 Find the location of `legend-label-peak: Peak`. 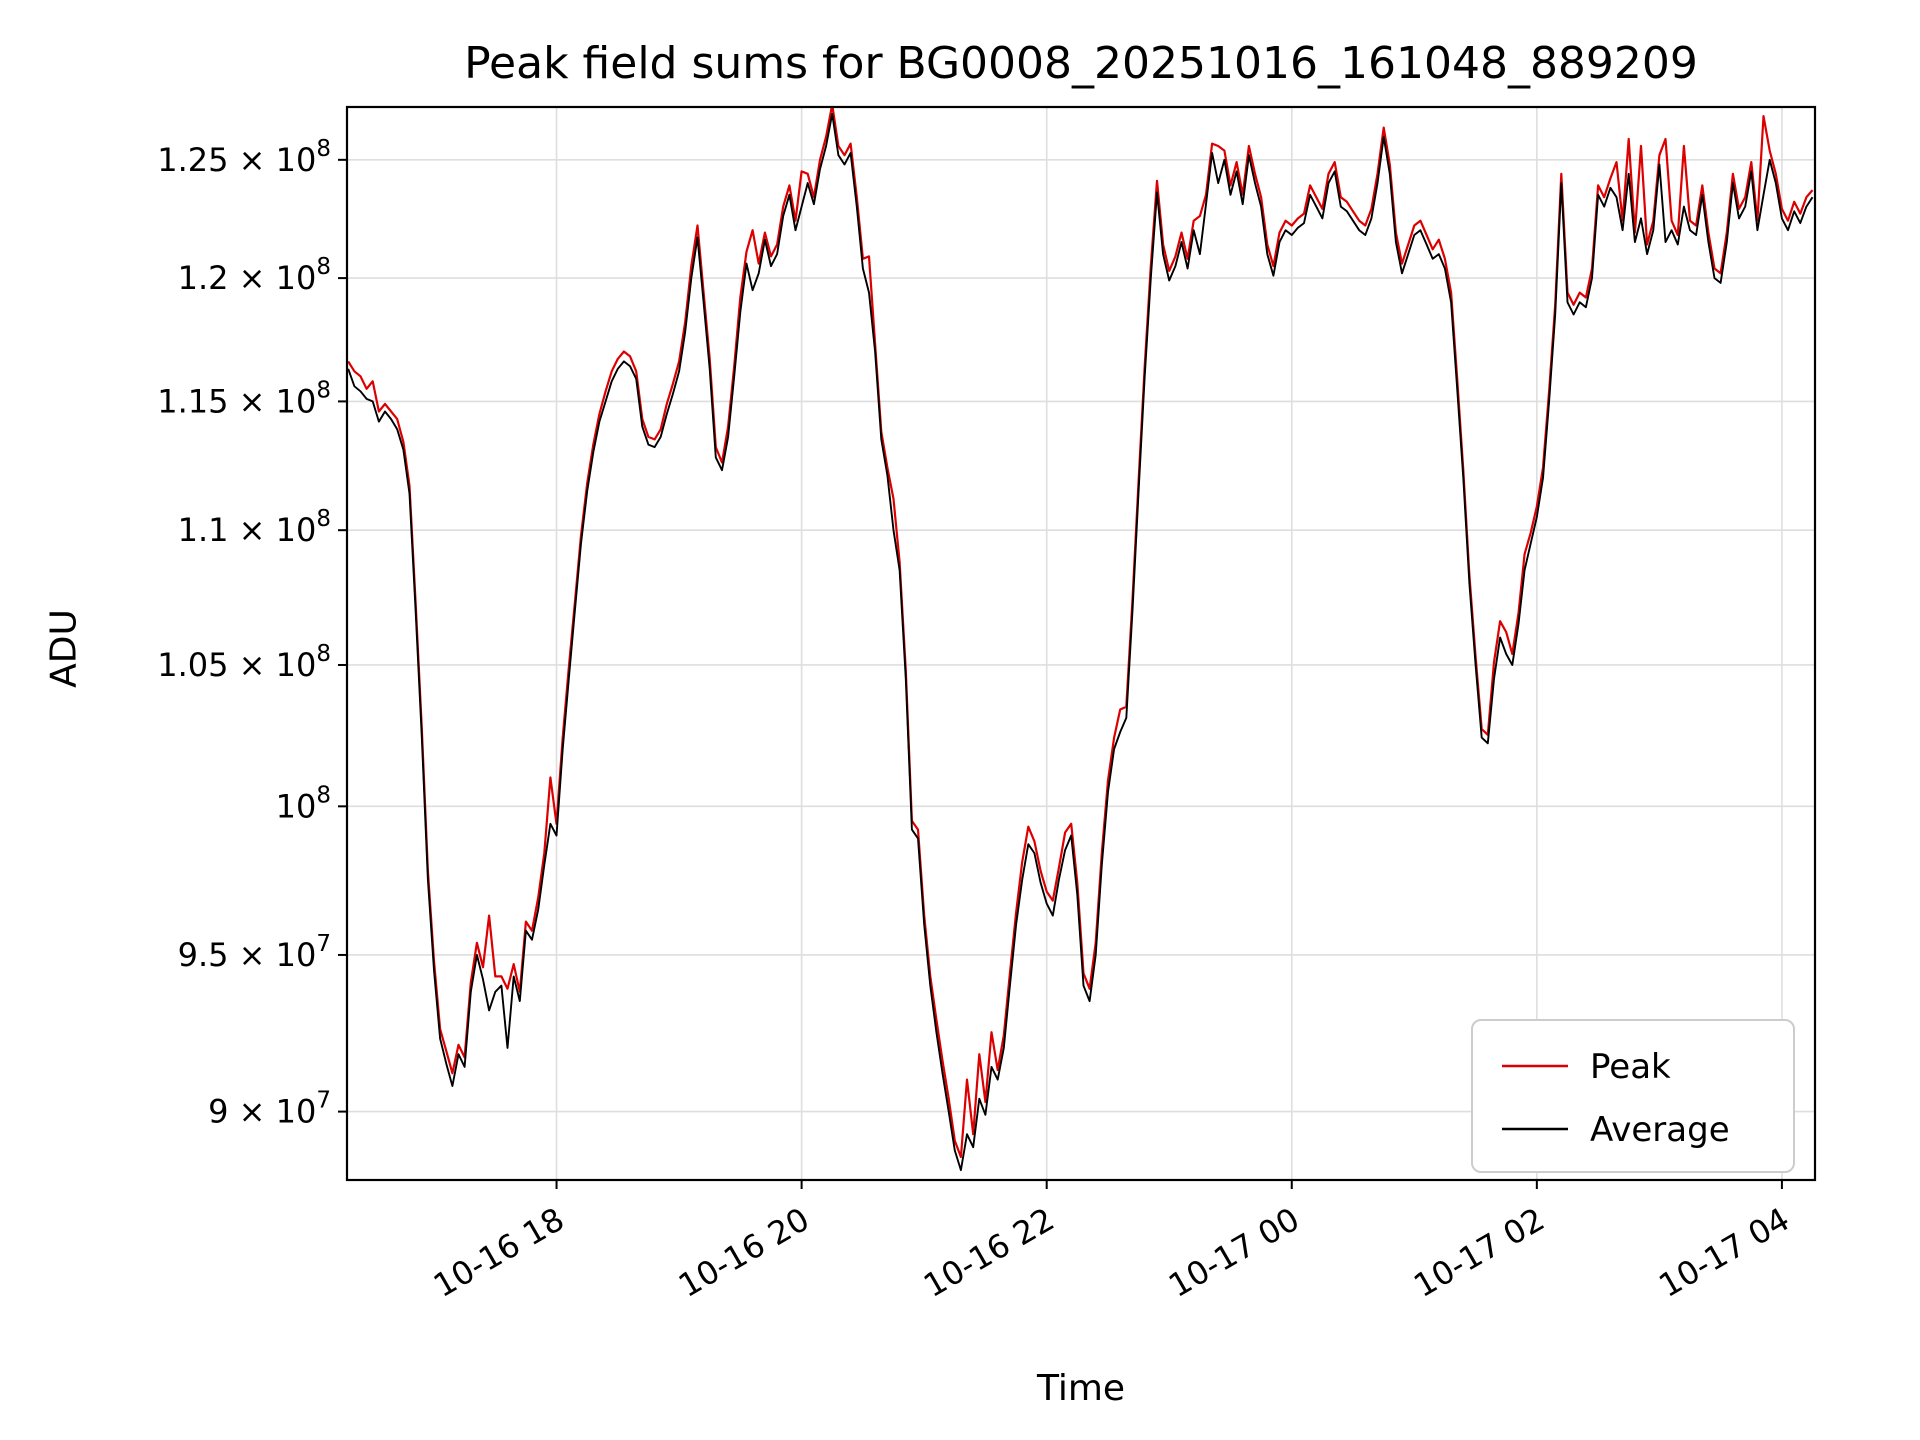

legend-label-peak: Peak is located at coordinates (1630, 1067).